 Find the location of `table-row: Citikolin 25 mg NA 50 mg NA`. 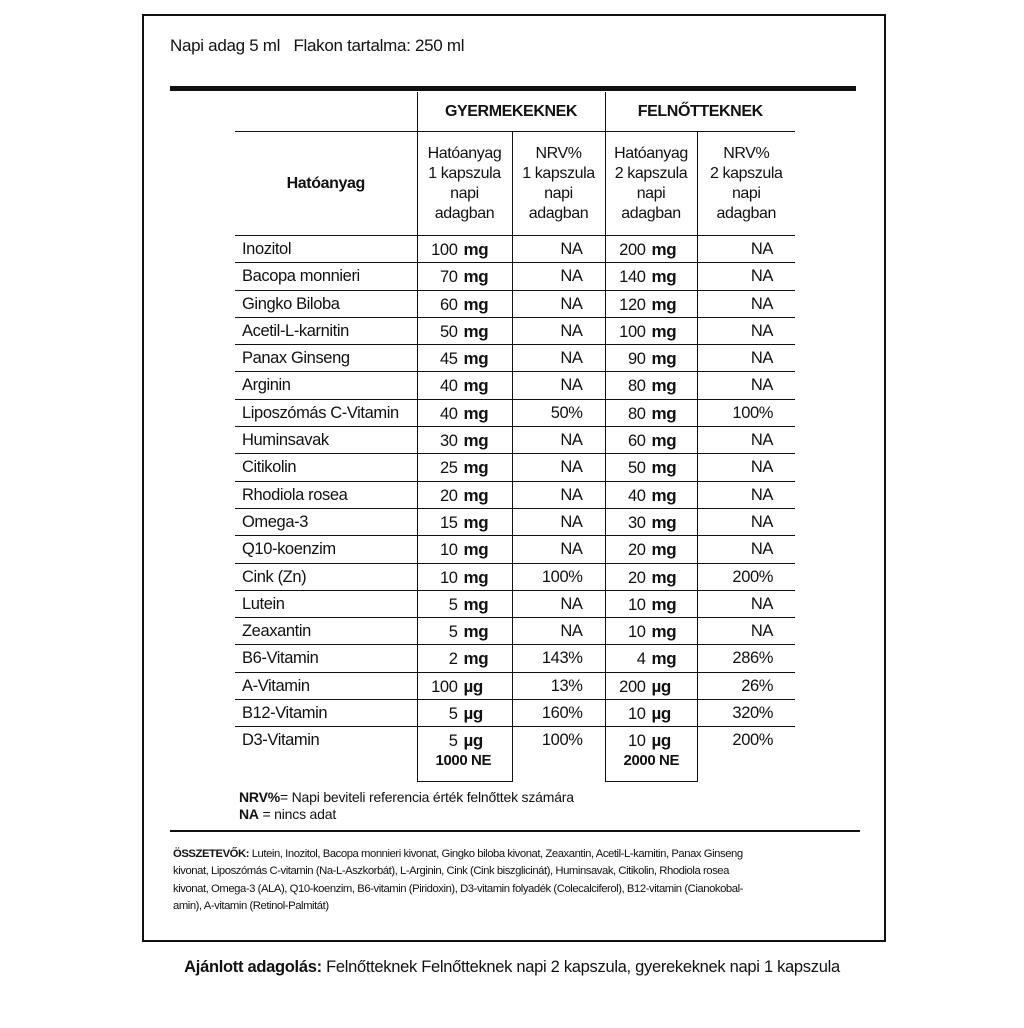

table-row: Citikolin 25 mg NA 50 mg NA is located at coordinates (515, 467).